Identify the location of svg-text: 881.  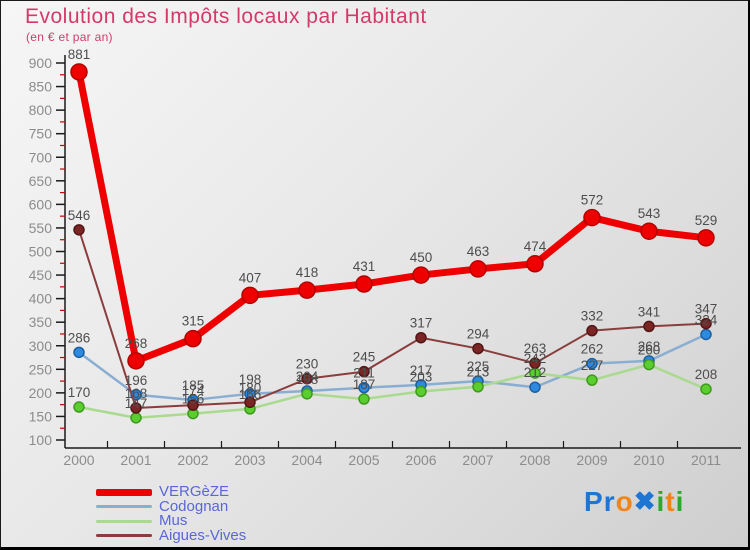
(79, 54).